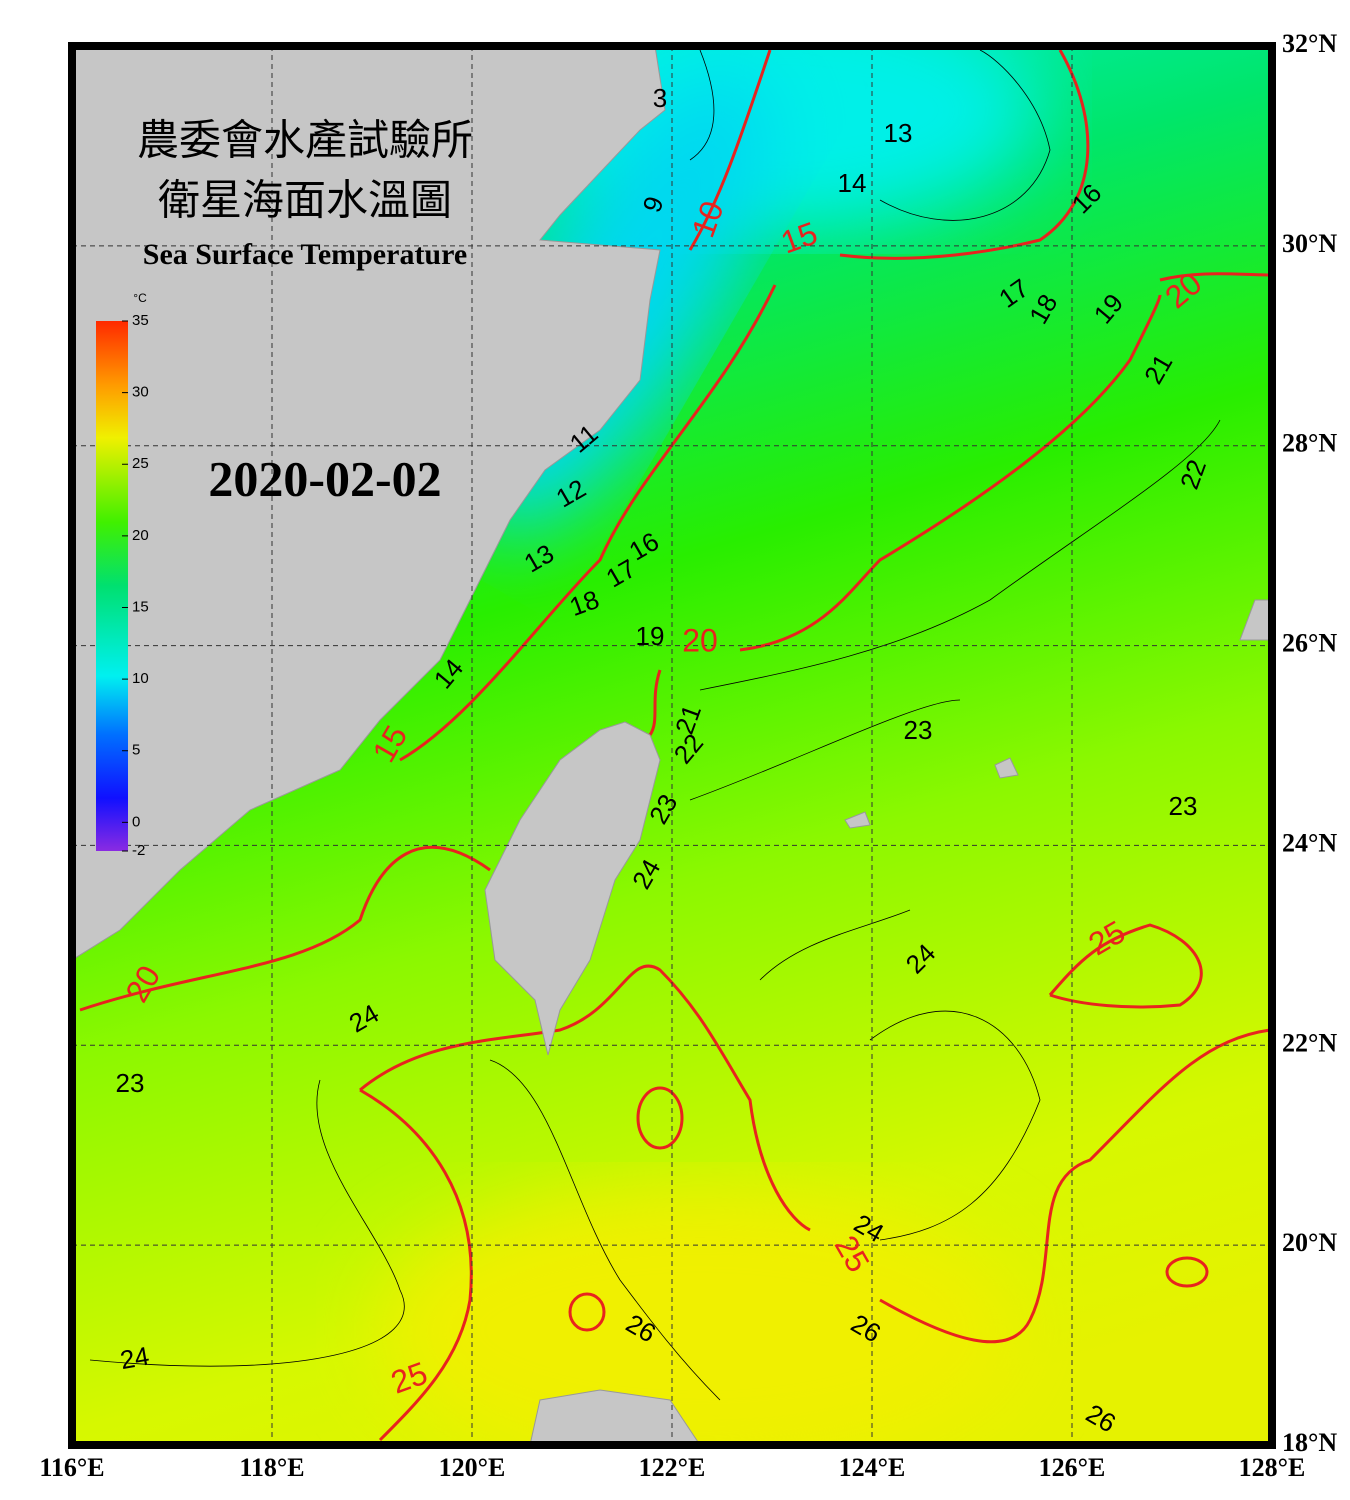 The image size is (1350, 1500). I want to click on colorbar-tick-label: 20, so click(140, 535).